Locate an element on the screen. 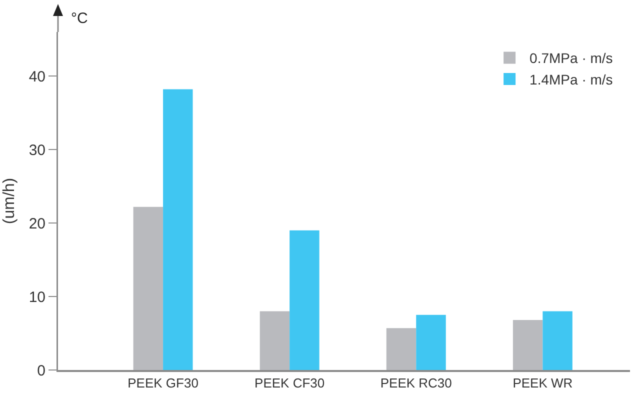 The height and width of the screenshot is (400, 632). x-tick-label: PEEK RC30 is located at coordinates (416, 383).